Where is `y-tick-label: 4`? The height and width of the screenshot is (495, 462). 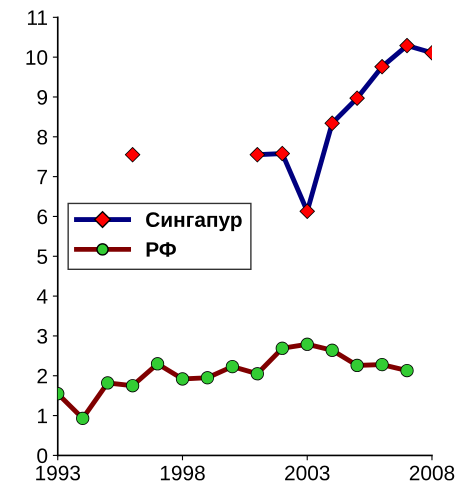
y-tick-label: 4 is located at coordinates (42, 296).